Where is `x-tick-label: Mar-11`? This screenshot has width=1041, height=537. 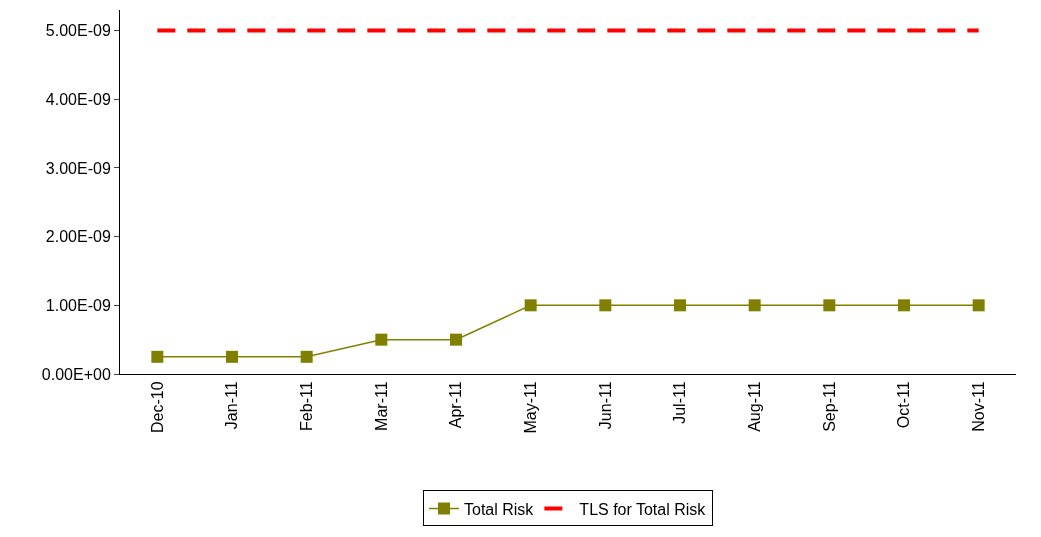 x-tick-label: Mar-11 is located at coordinates (381, 406).